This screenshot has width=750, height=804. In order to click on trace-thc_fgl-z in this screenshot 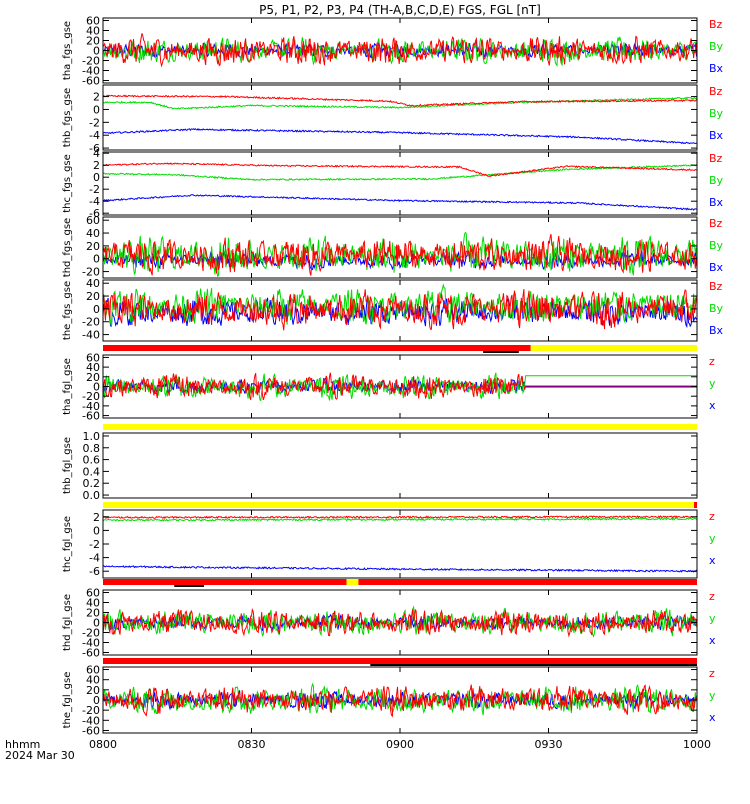, I will do `click(400, 517)`.